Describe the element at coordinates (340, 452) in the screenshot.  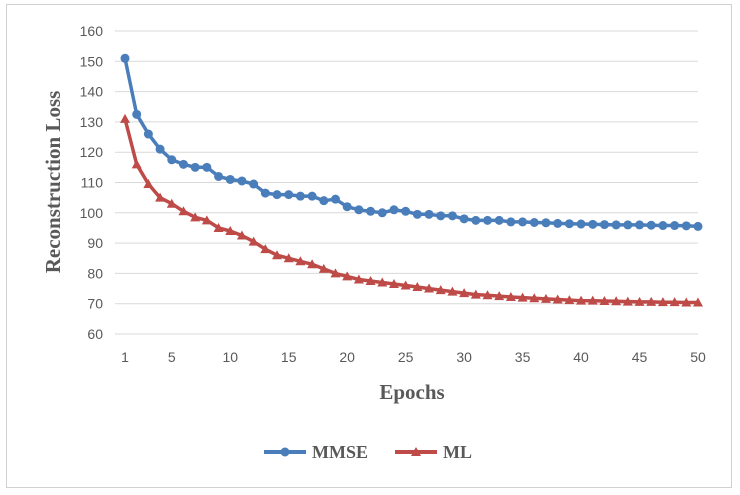
I see `legend-mmse-label: MMSE` at that location.